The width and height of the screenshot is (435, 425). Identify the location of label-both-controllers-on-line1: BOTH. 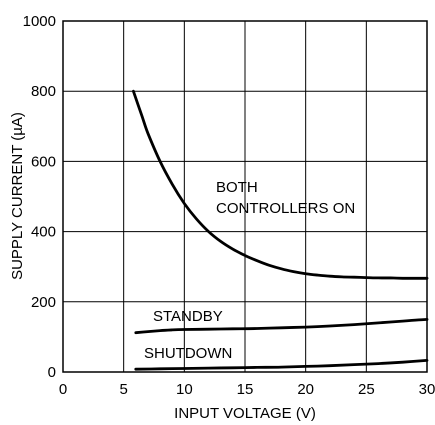
(237, 187).